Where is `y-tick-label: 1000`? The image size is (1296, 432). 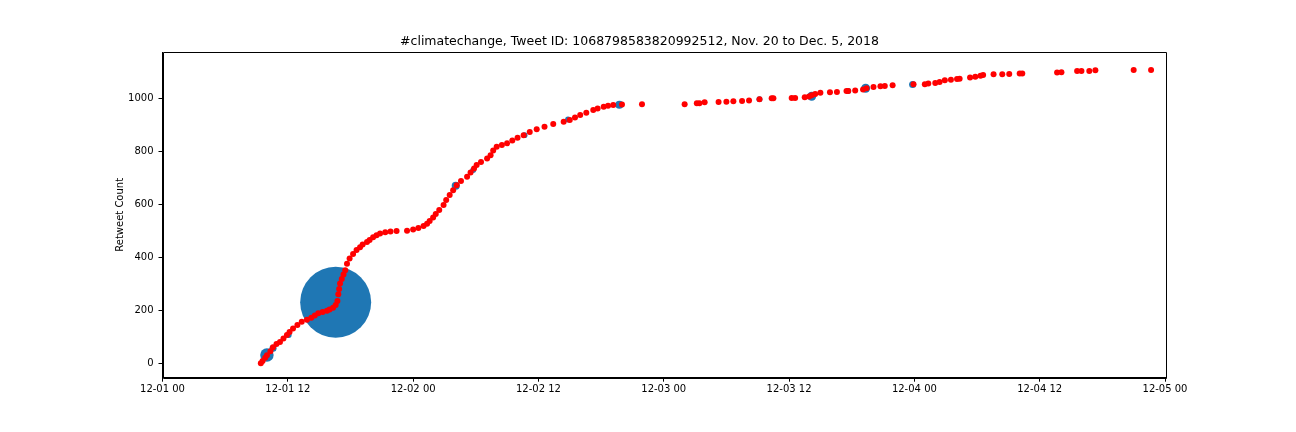 y-tick-label: 1000 is located at coordinates (141, 97).